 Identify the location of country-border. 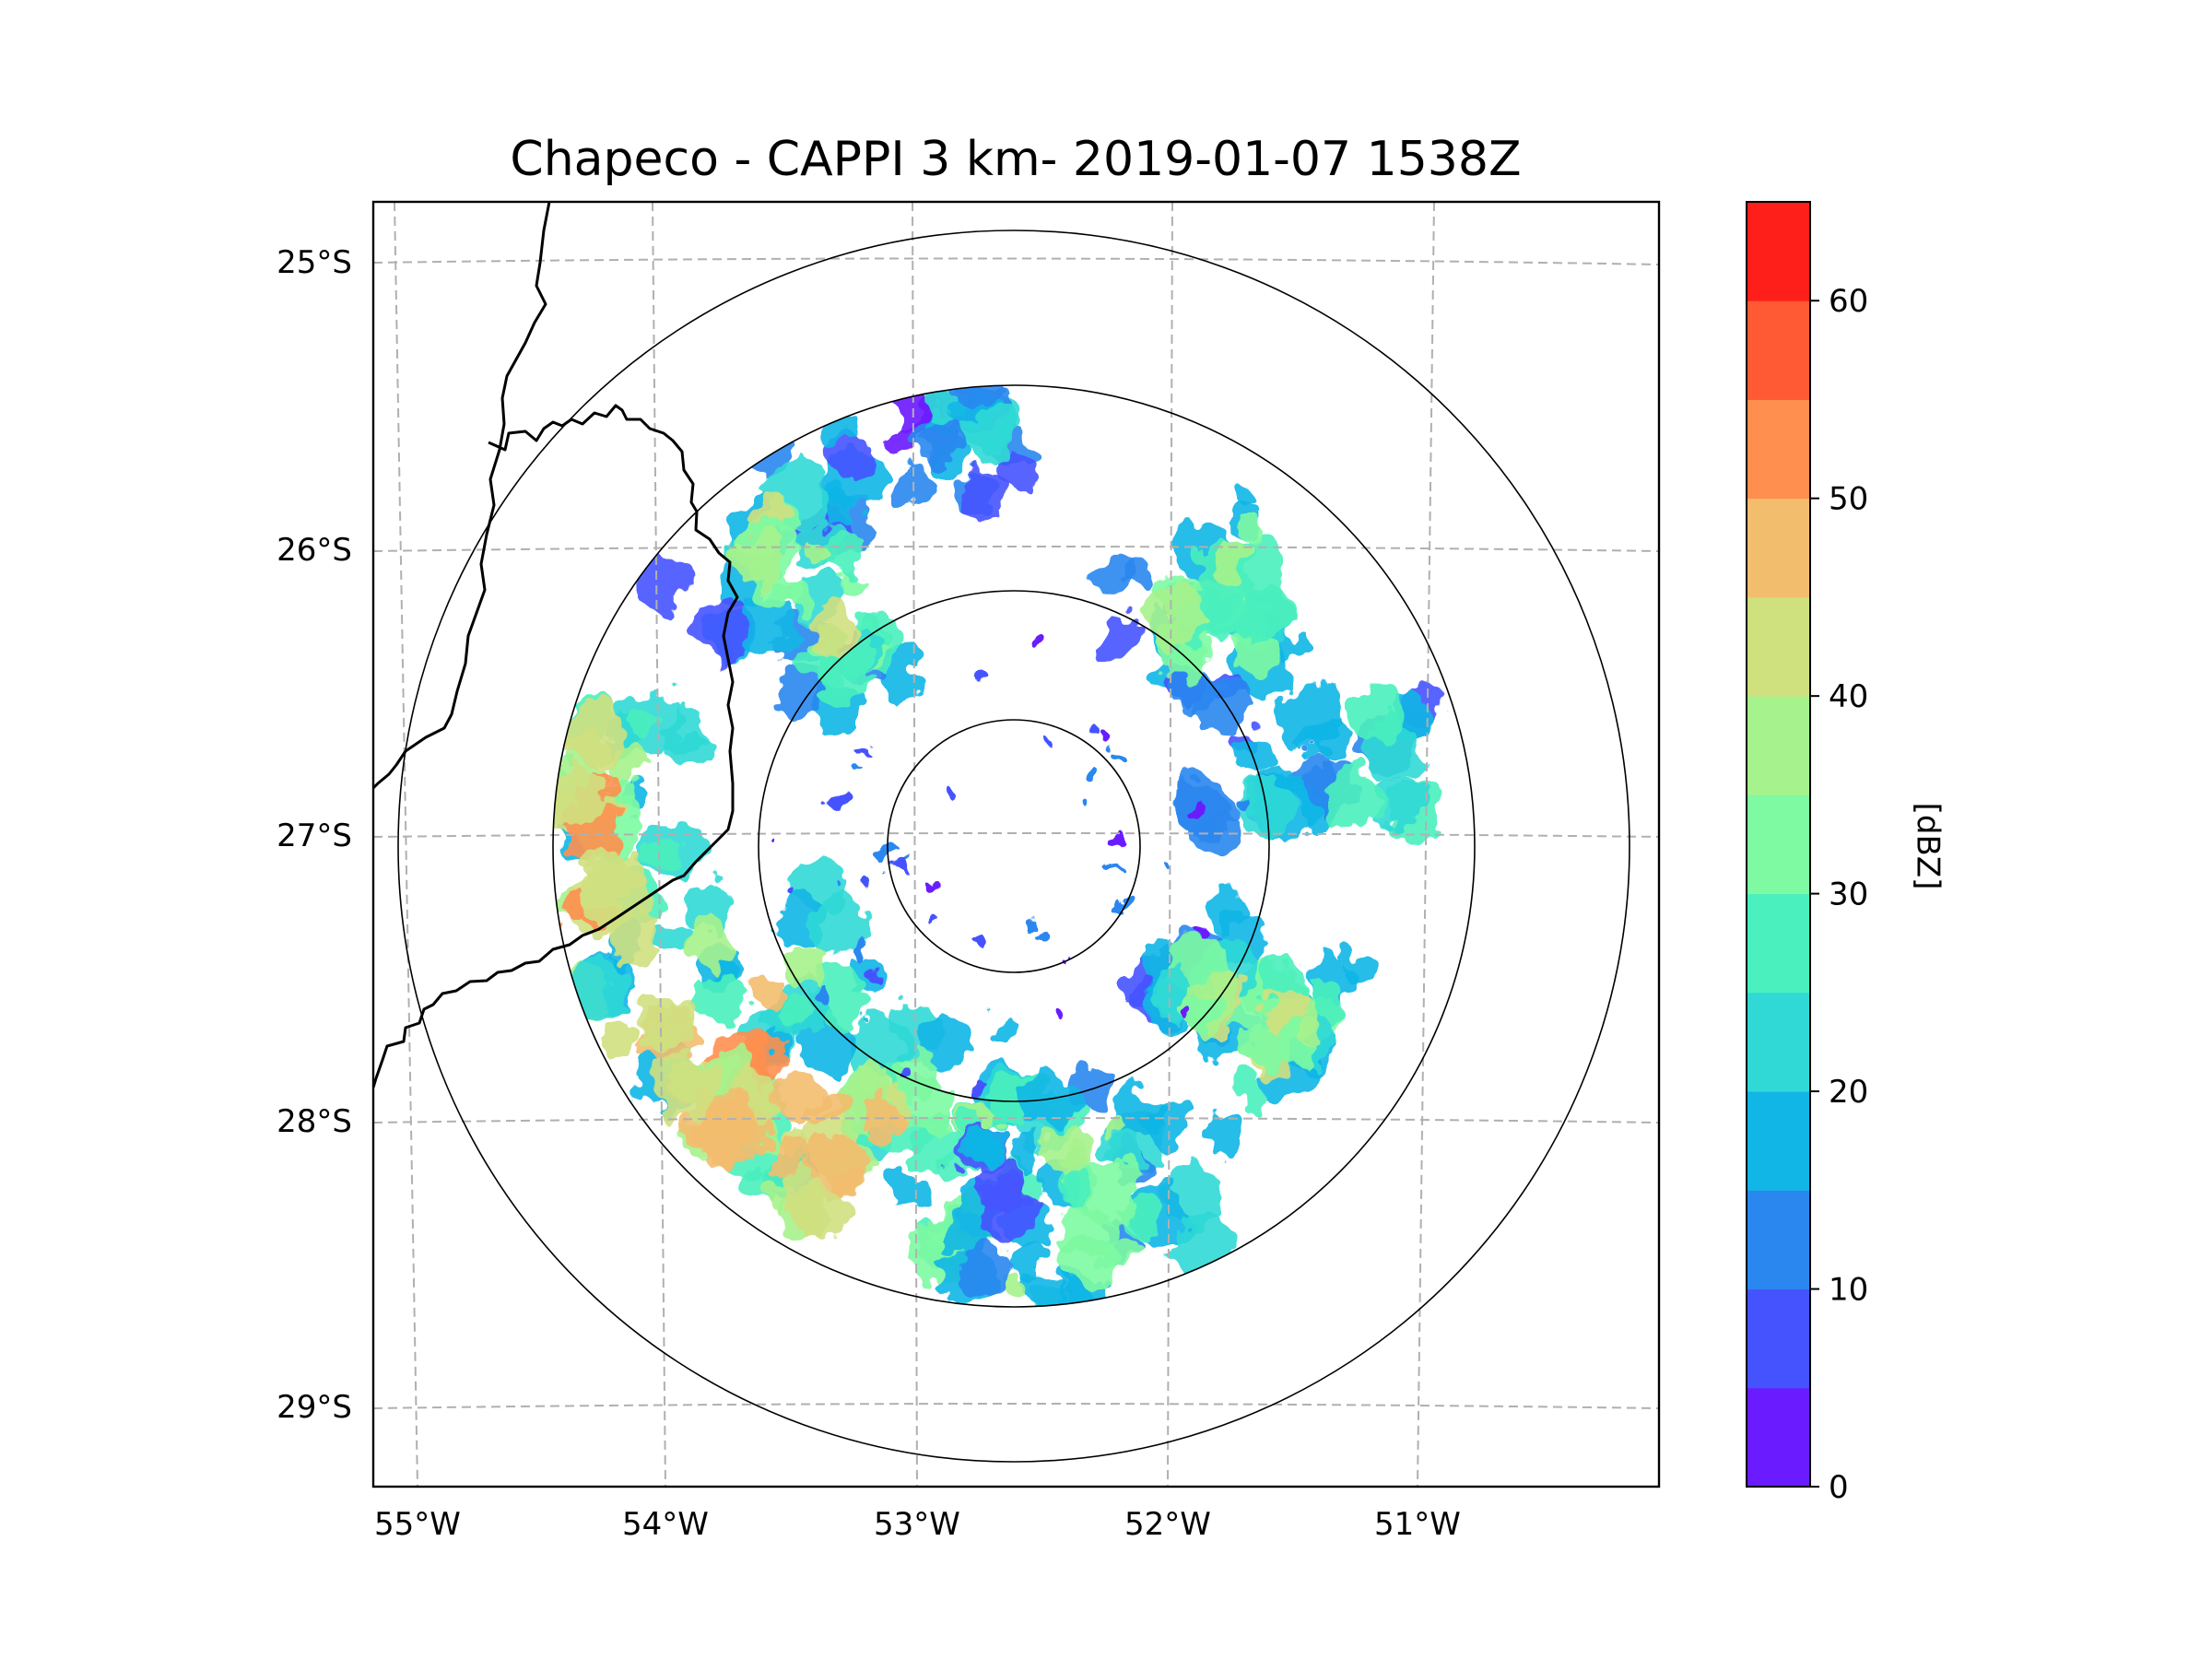
(462, 496).